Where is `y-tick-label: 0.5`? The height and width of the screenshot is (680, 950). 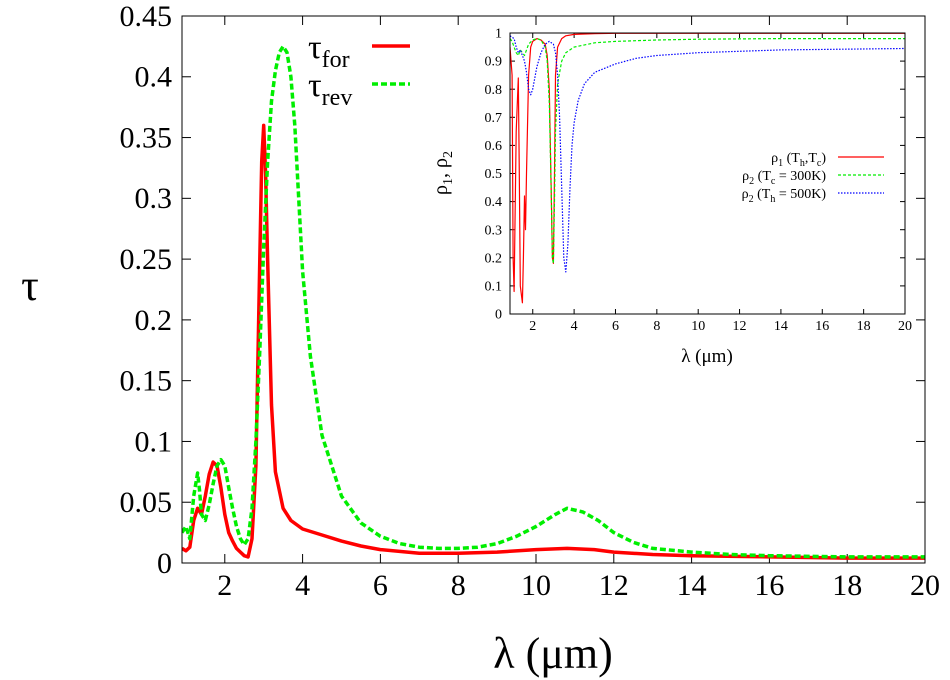
y-tick-label: 0.5 is located at coordinates (494, 174).